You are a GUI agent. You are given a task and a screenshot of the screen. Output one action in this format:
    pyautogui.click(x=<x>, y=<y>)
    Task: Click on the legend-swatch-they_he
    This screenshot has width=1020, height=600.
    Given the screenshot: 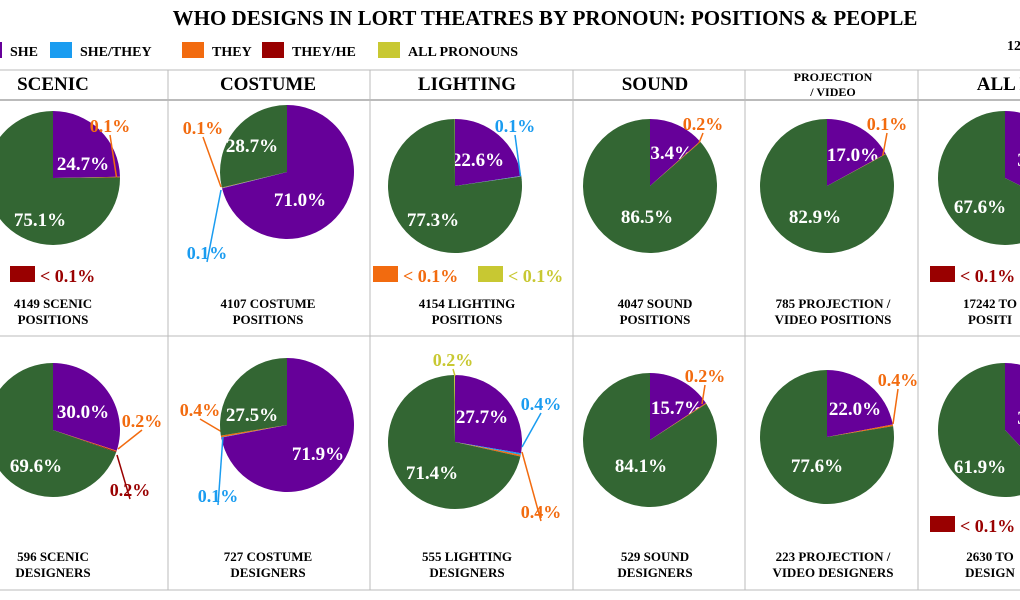 What is the action you would take?
    pyautogui.click(x=273, y=50)
    